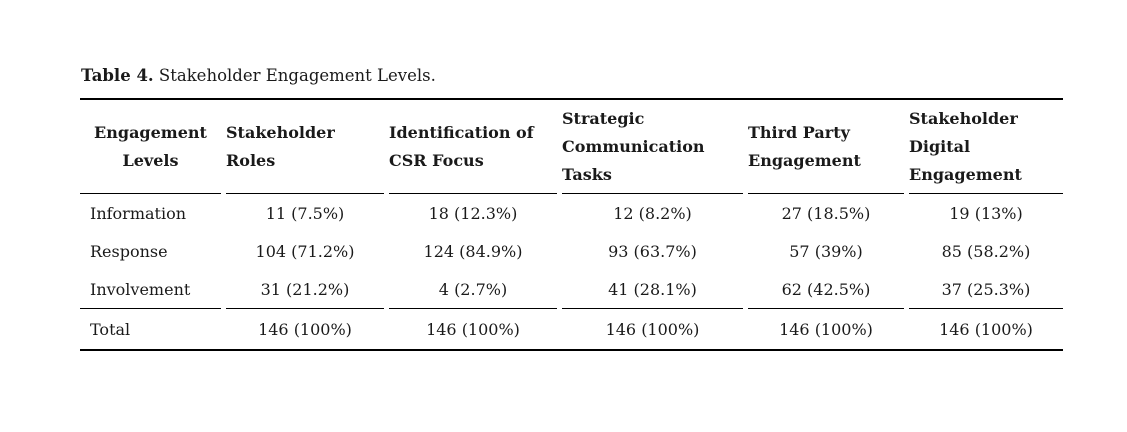 Image resolution: width=1127 pixels, height=432 pixels. Describe the element at coordinates (305, 147) in the screenshot. I see `column-header: Stakeholder Roles` at that location.